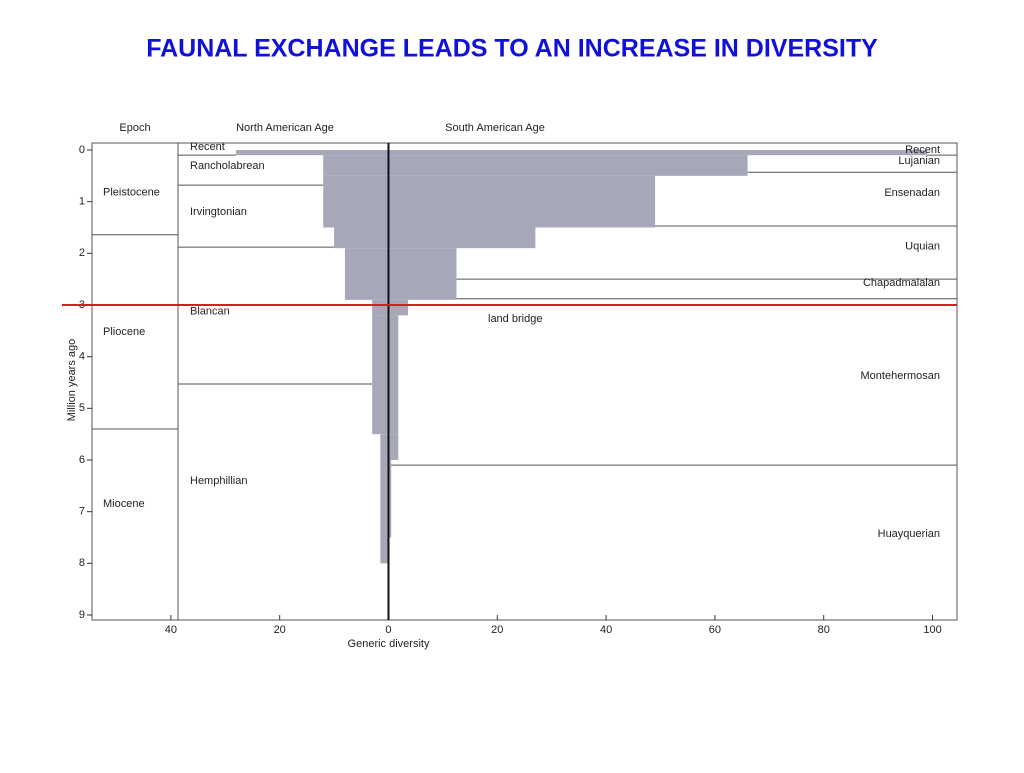  What do you see at coordinates (82, 512) in the screenshot?
I see `y-tick-label: 7` at bounding box center [82, 512].